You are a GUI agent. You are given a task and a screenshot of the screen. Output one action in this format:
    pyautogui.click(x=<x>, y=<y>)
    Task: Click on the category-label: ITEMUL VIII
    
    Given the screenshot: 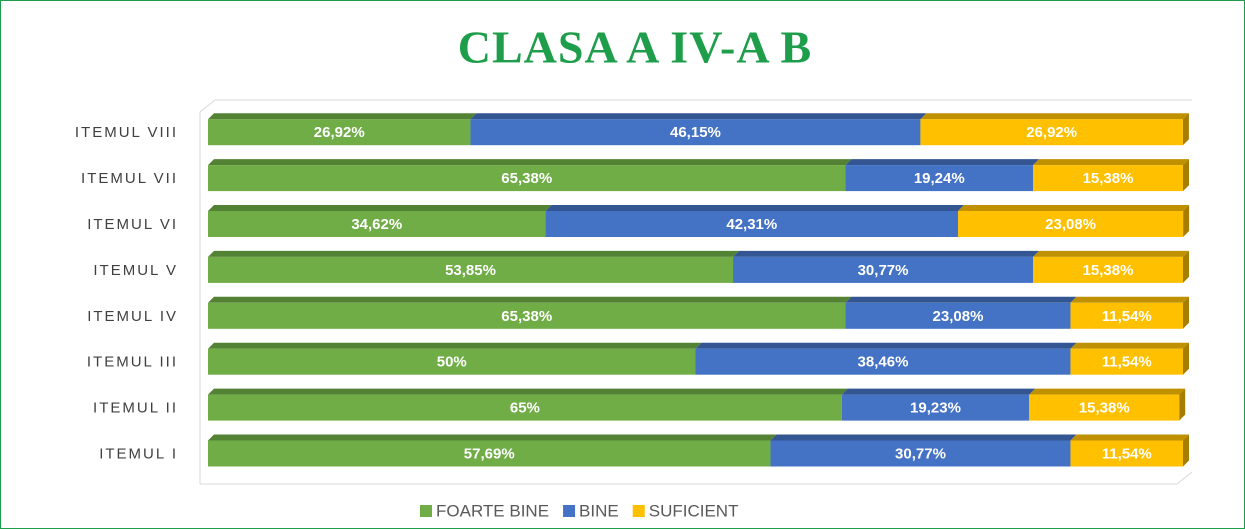 What is the action you would take?
    pyautogui.click(x=126, y=132)
    